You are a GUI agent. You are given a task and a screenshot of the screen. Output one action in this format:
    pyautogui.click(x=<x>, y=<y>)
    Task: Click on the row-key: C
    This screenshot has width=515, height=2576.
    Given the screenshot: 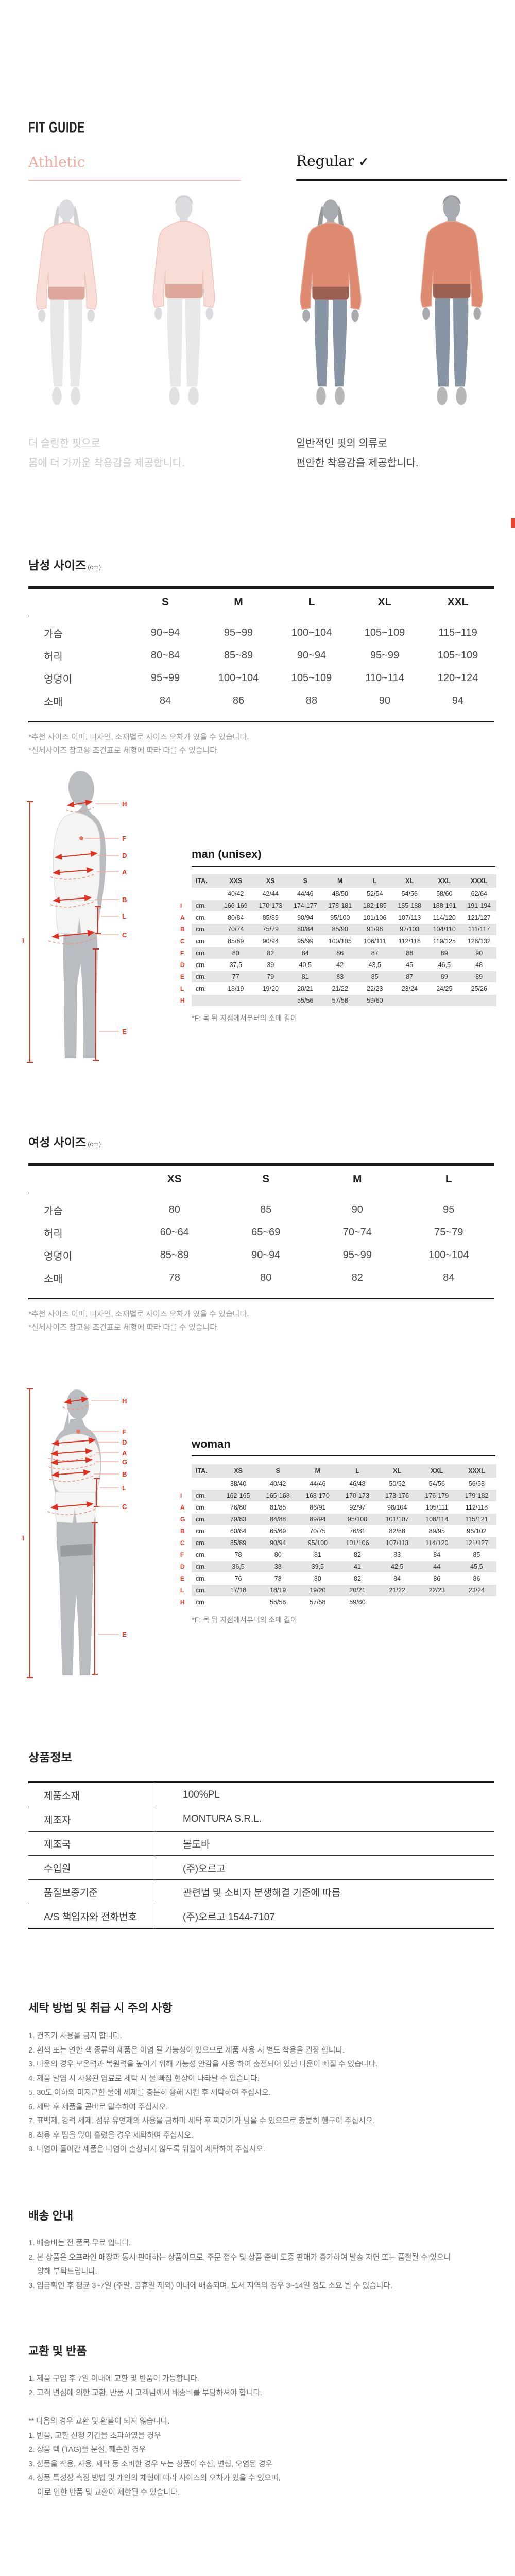 What is the action you would take?
    pyautogui.click(x=182, y=941)
    